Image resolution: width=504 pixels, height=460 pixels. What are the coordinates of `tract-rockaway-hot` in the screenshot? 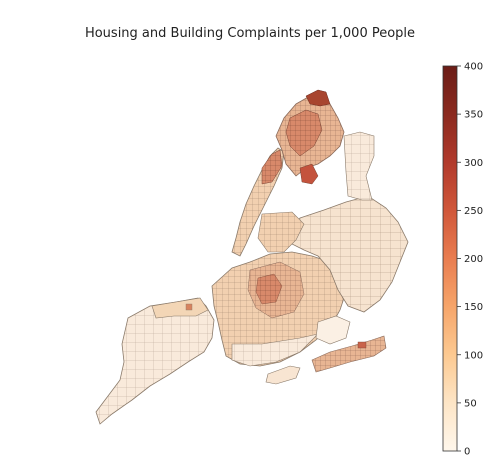 It's located at (362, 345).